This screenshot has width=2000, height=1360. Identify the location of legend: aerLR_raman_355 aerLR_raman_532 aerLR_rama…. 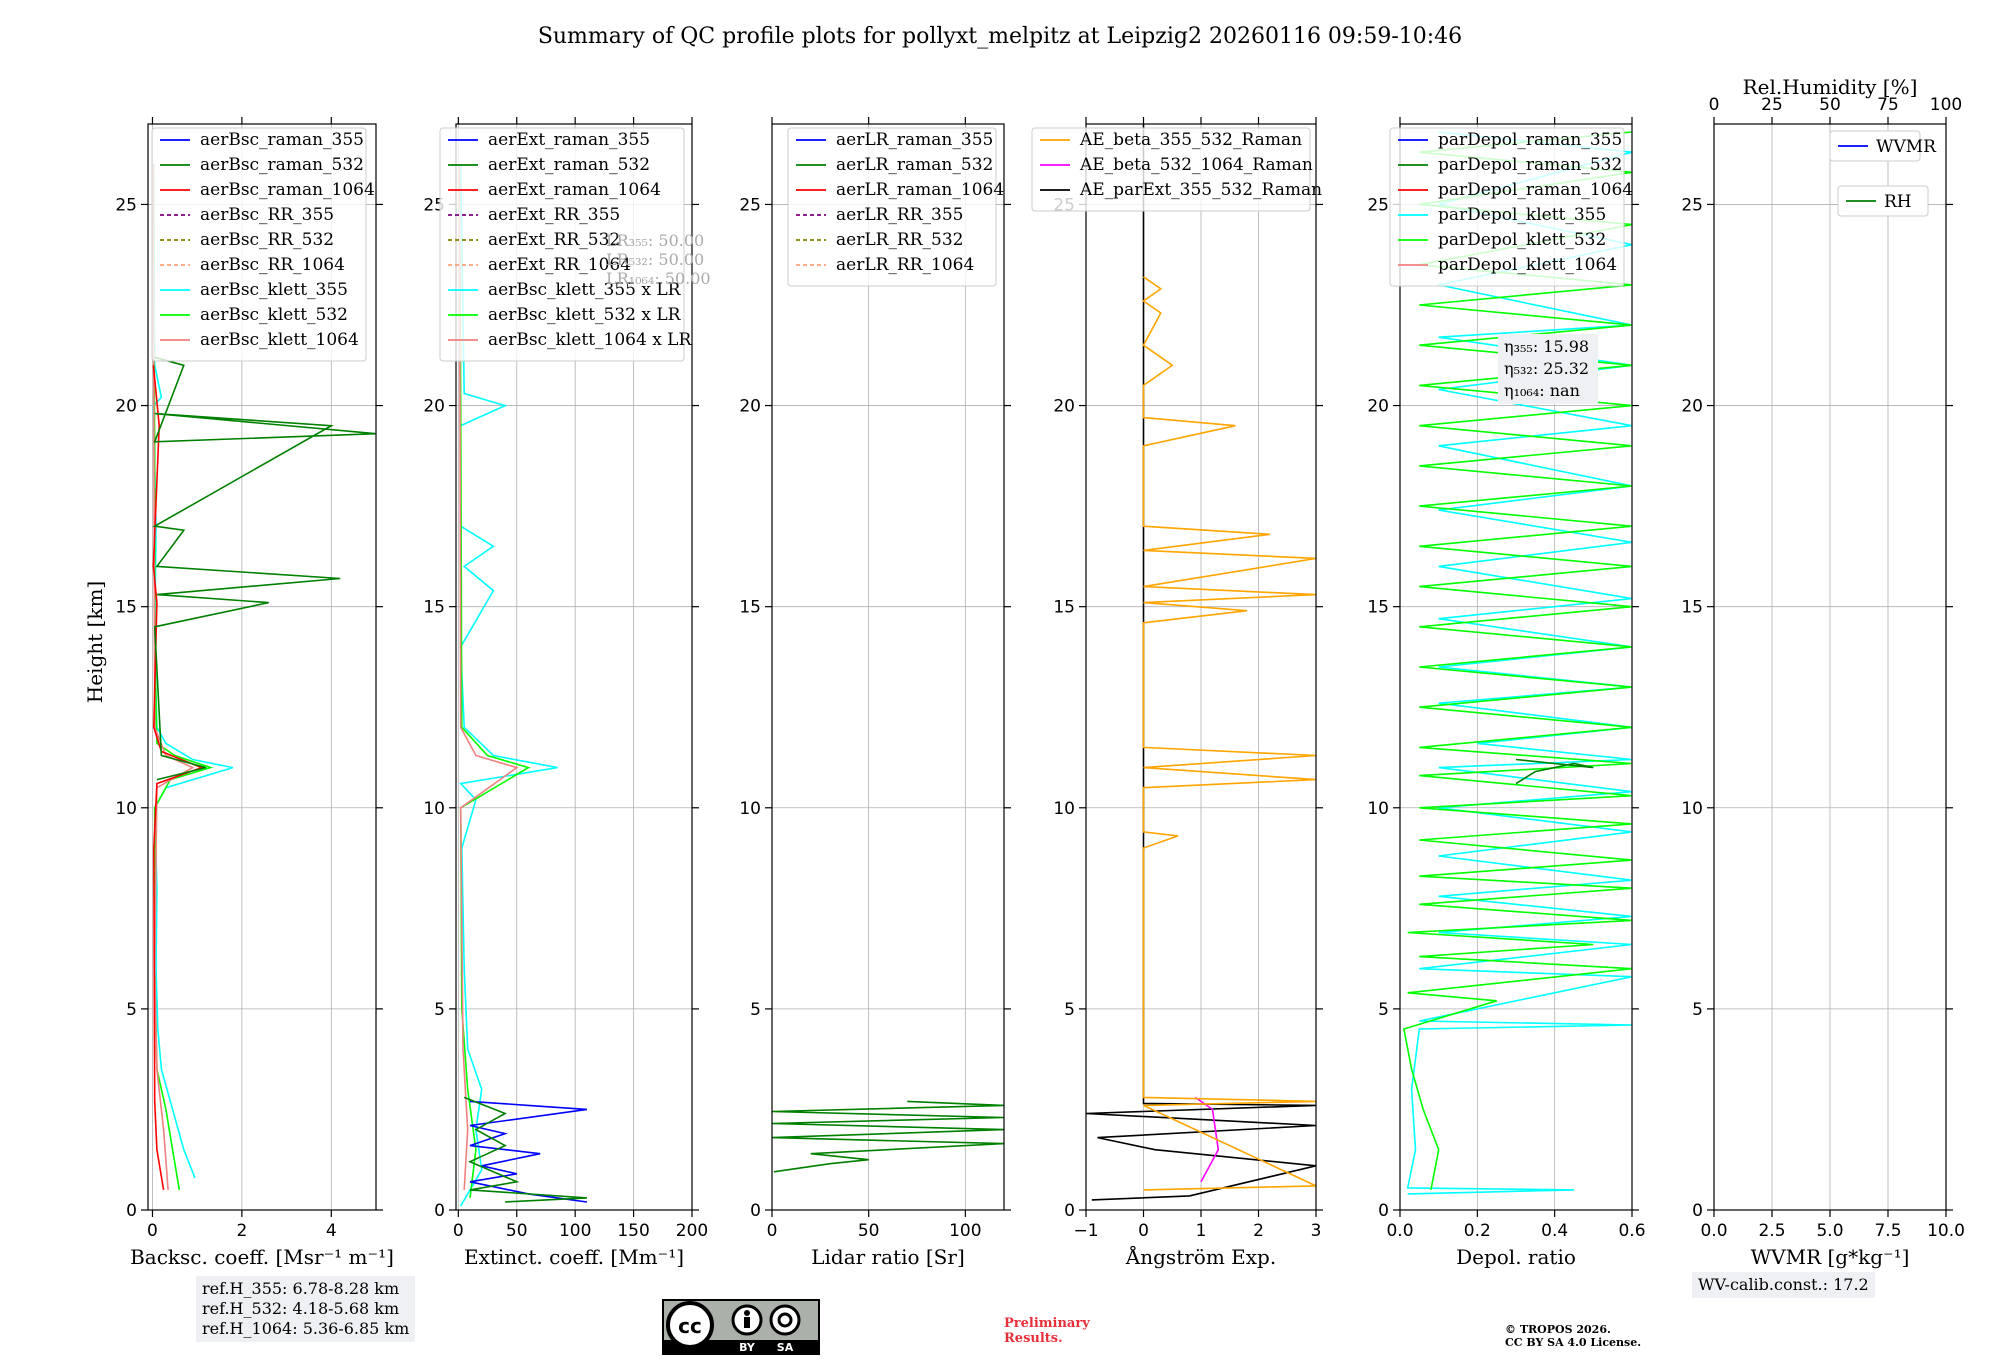
(895, 207).